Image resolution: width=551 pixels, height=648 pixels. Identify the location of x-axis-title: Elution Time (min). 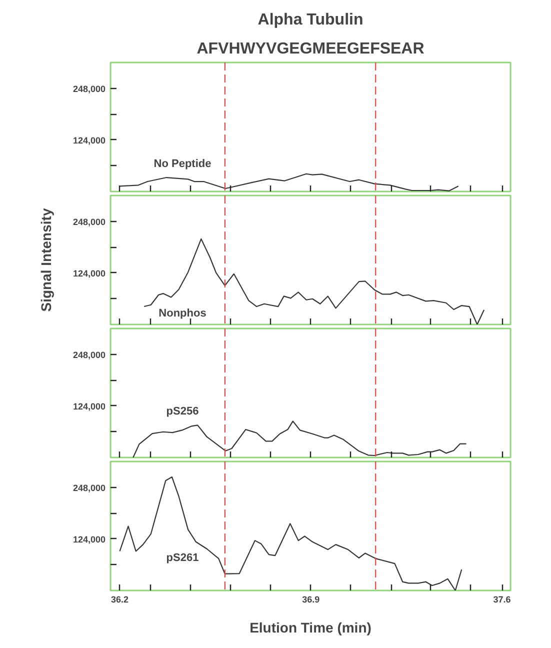
(311, 628).